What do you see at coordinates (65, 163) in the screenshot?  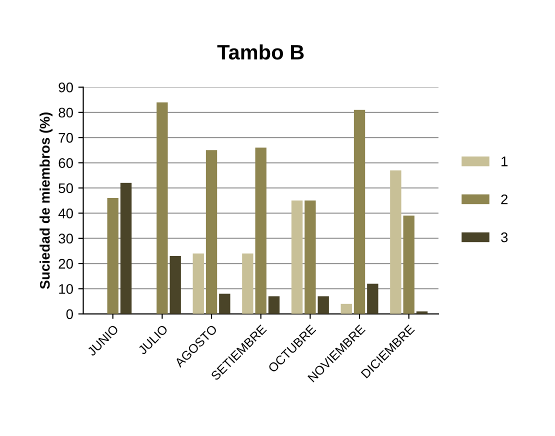 I see `y-tick-label: 60` at bounding box center [65, 163].